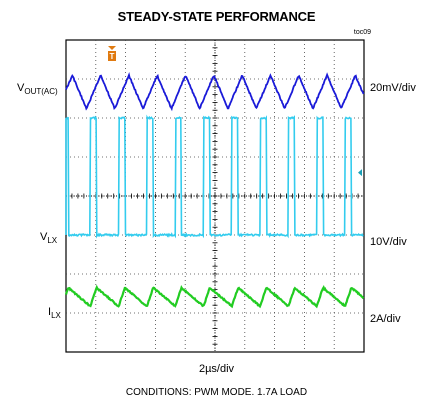  What do you see at coordinates (54, 313) in the screenshot?
I see `ilx-label: ILX` at bounding box center [54, 313].